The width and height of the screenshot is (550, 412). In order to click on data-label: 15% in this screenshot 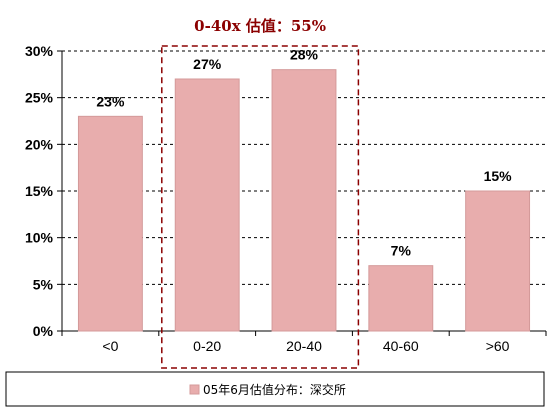, I will do `click(498, 176)`.